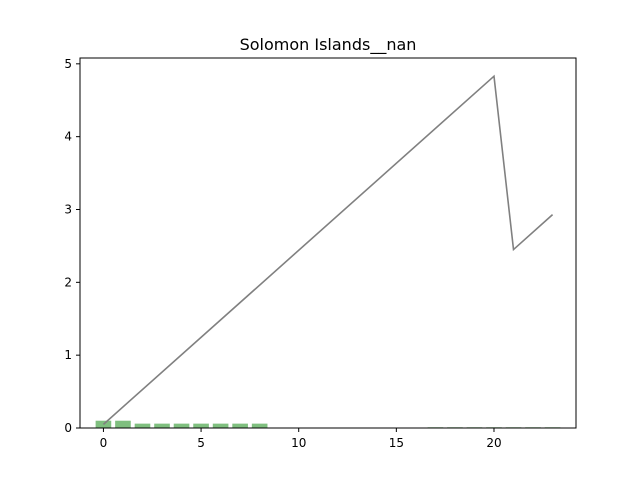 The height and width of the screenshot is (484, 640). I want to click on bar-series, so click(328, 424).